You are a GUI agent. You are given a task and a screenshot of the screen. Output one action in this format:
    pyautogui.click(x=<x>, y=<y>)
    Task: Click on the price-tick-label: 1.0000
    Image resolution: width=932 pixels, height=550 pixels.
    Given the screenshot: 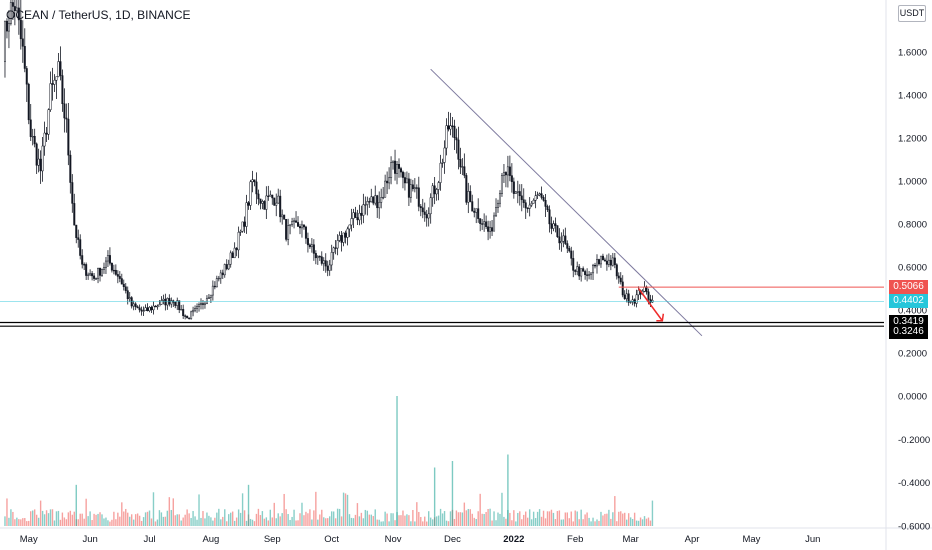 What is the action you would take?
    pyautogui.click(x=912, y=182)
    